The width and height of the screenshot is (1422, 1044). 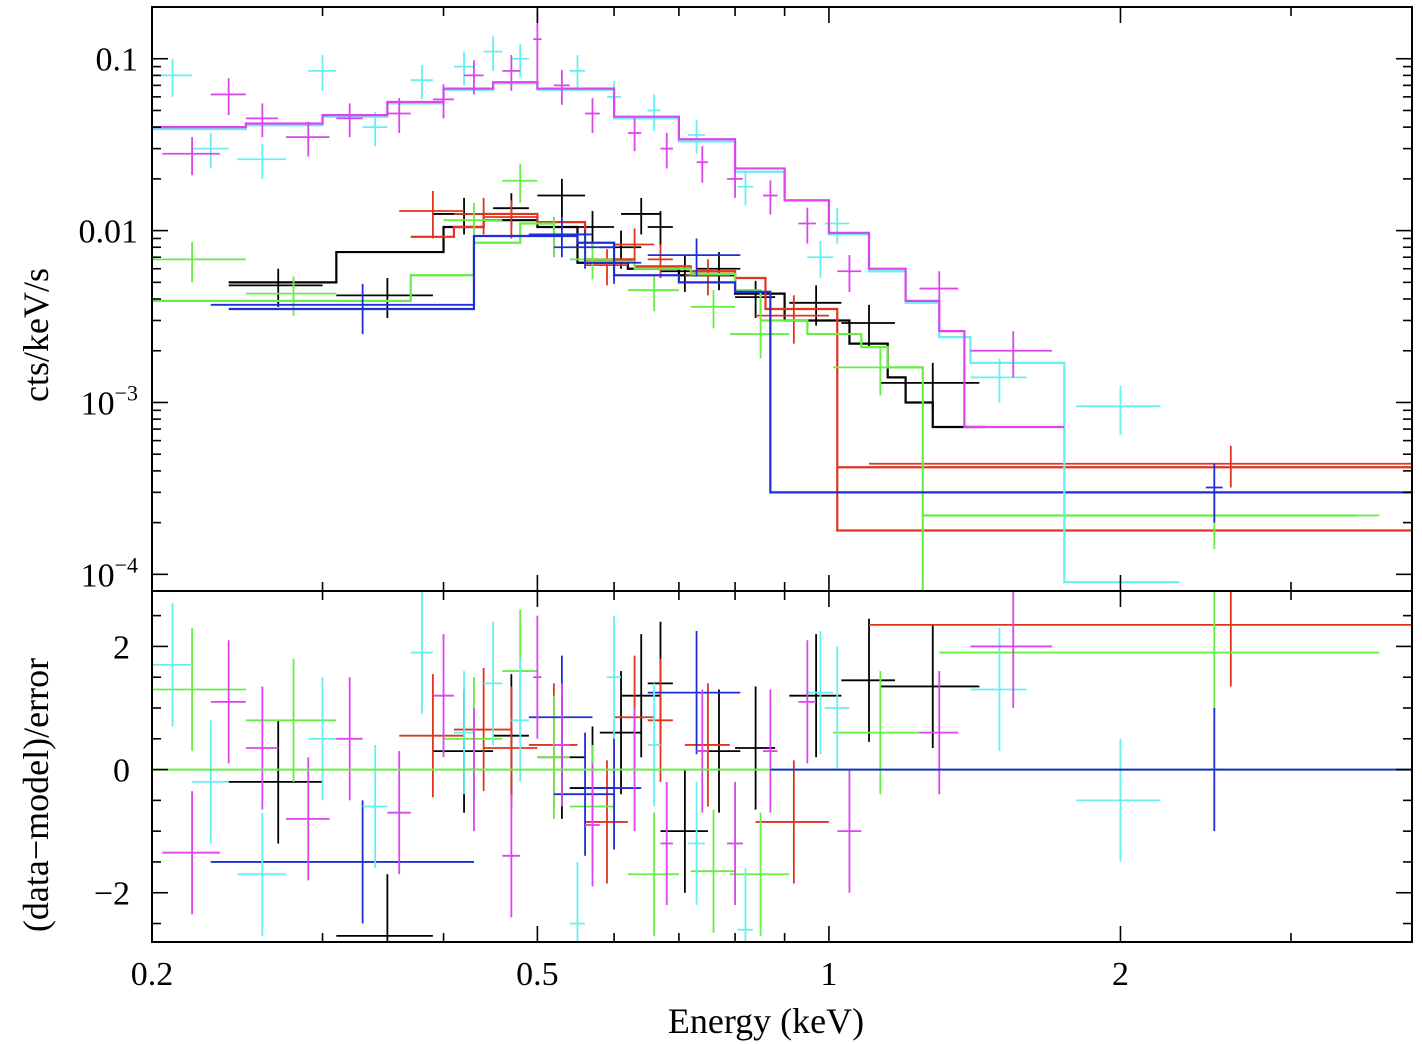 I want to click on x-axis-title: Energy (keV), so click(x=766, y=1021).